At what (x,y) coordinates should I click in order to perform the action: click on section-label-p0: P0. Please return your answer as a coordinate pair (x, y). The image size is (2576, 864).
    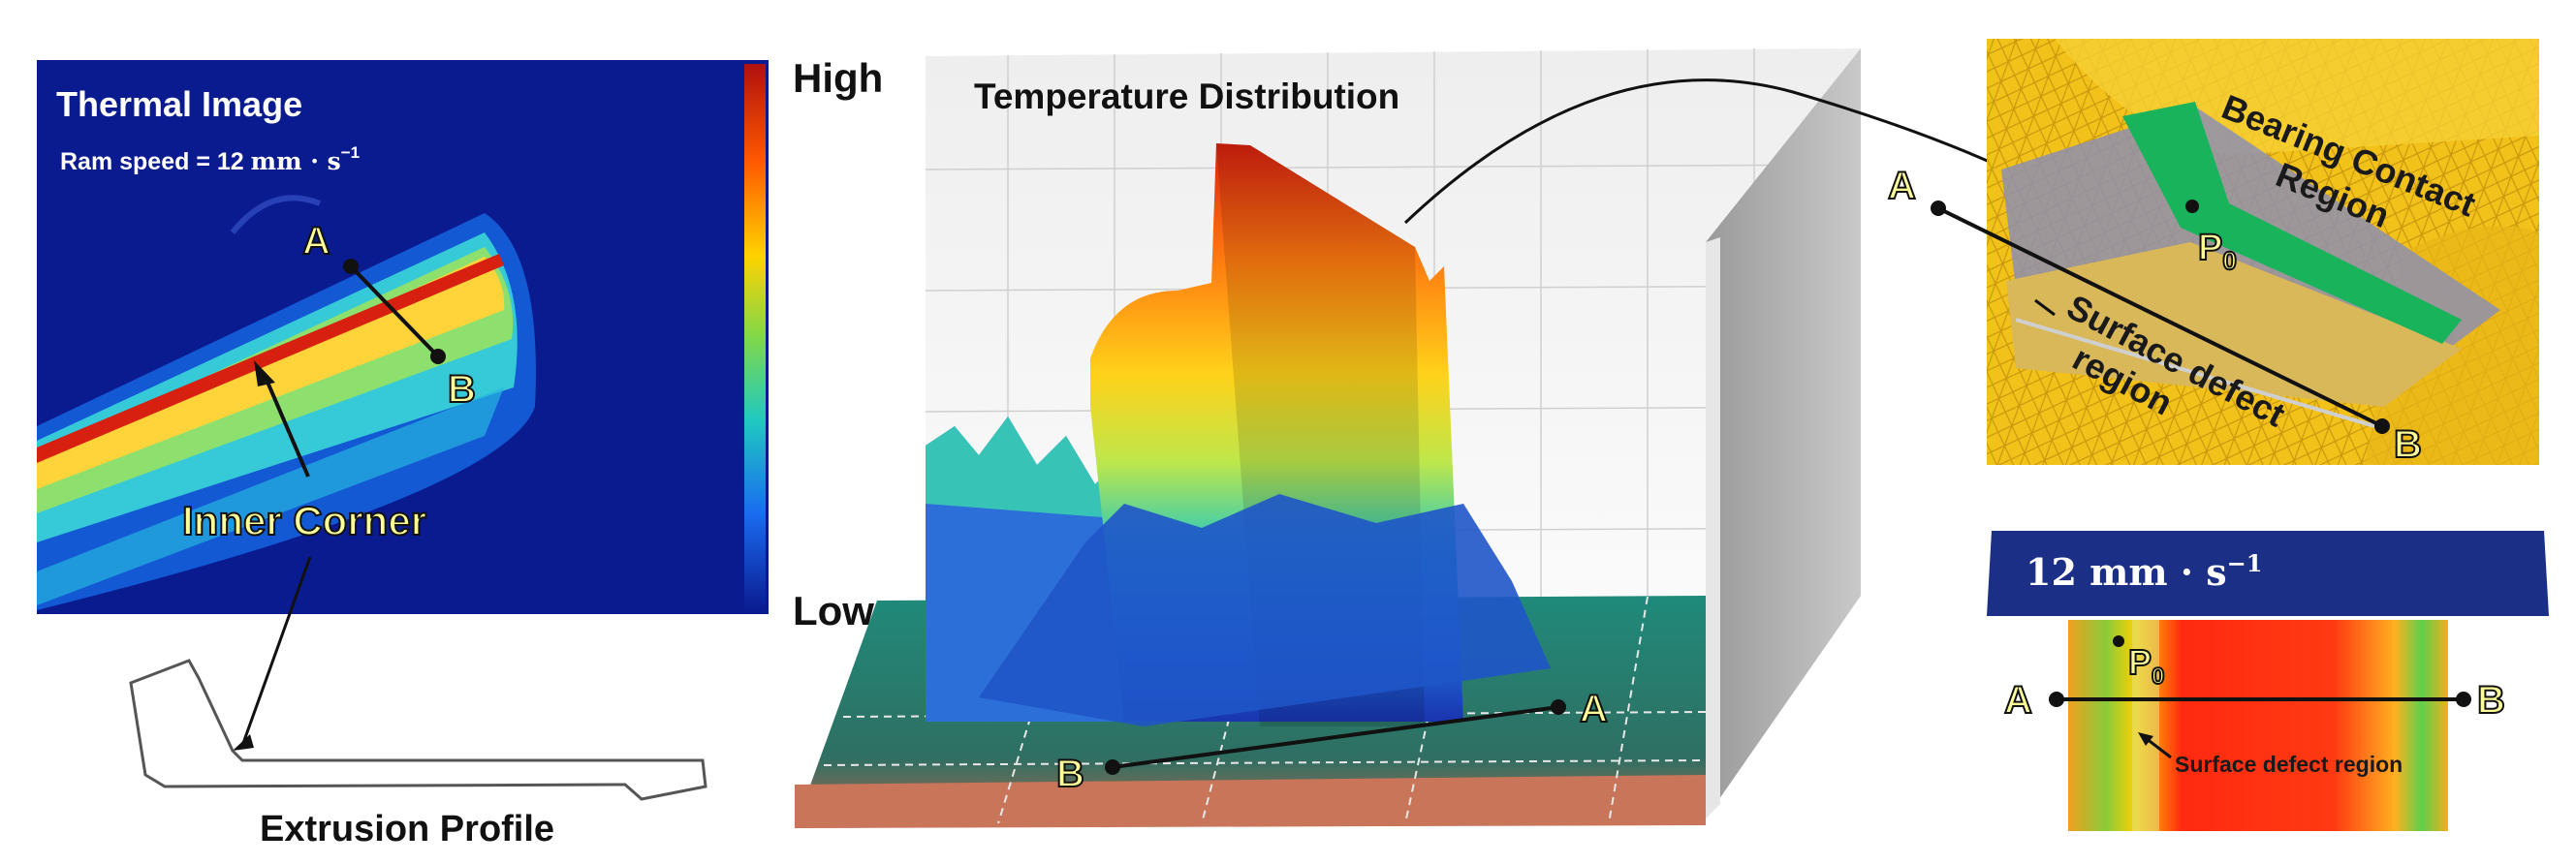
    Looking at the image, I should click on (2146, 666).